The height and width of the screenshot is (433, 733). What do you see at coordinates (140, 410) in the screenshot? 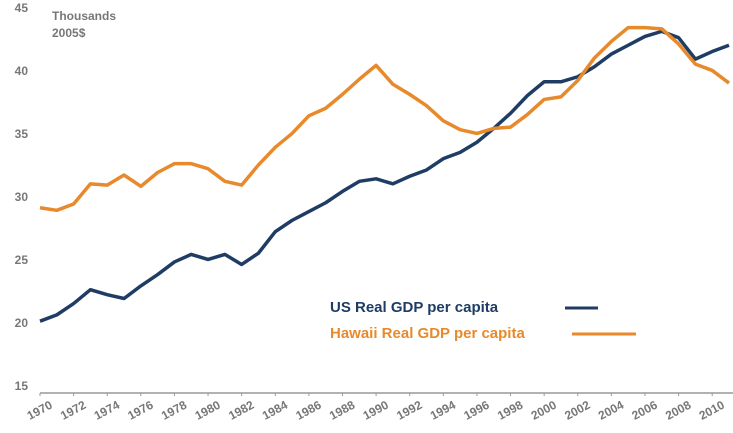
I see `x-tick-label: 1976` at bounding box center [140, 410].